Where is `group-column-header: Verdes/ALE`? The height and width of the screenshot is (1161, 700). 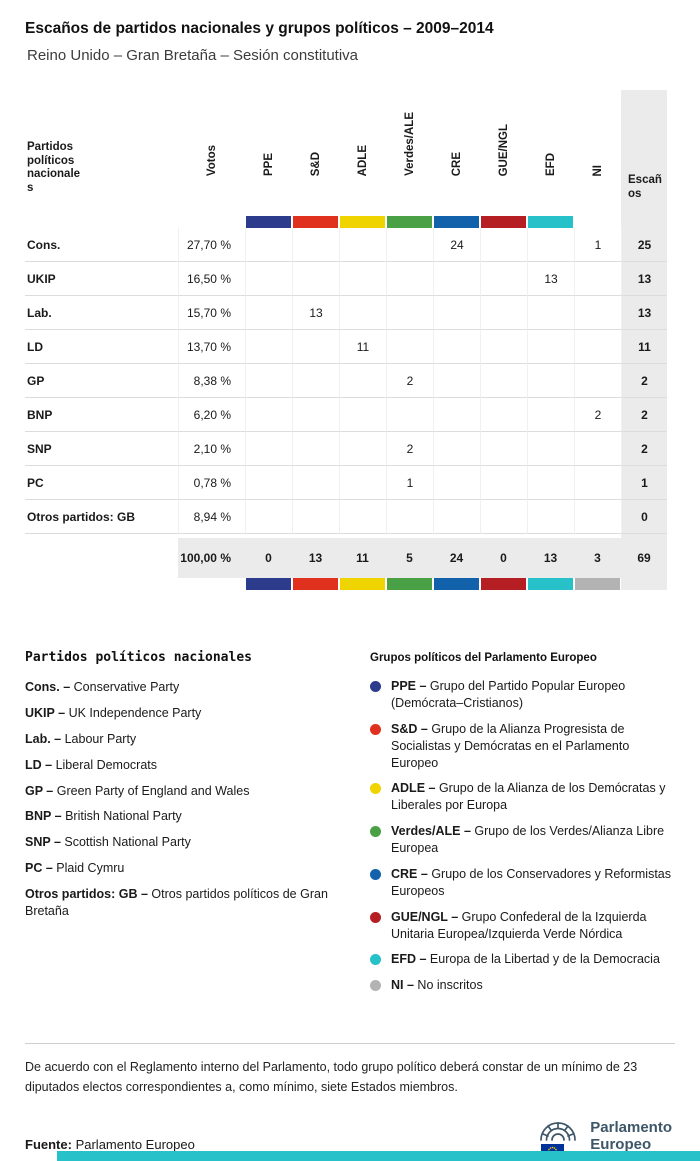
group-column-header: Verdes/ALE is located at coordinates (409, 153).